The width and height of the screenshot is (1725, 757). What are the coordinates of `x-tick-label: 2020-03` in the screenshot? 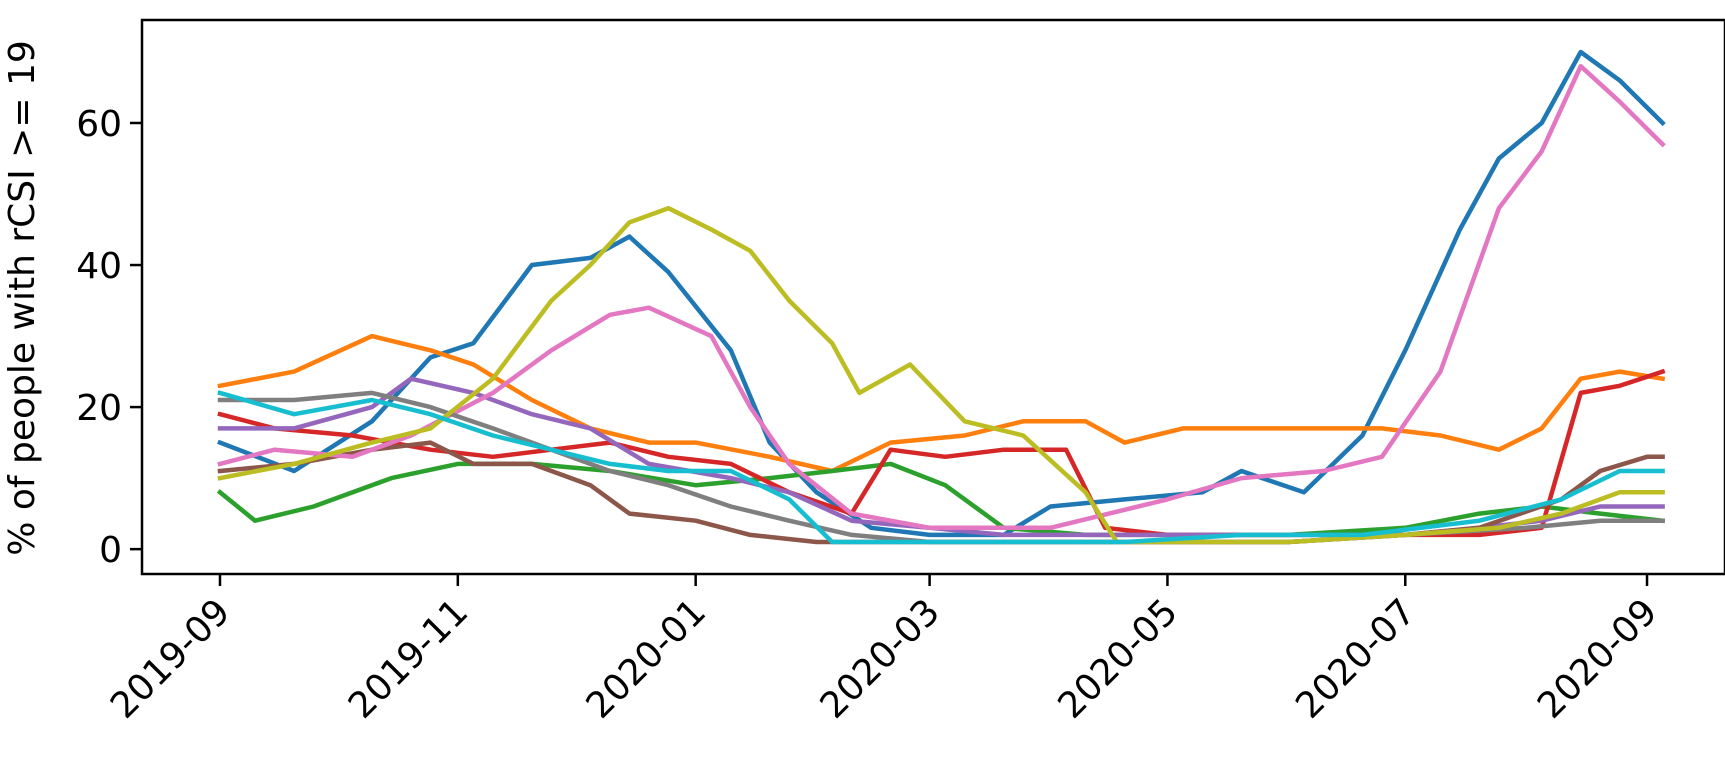 It's located at (880, 658).